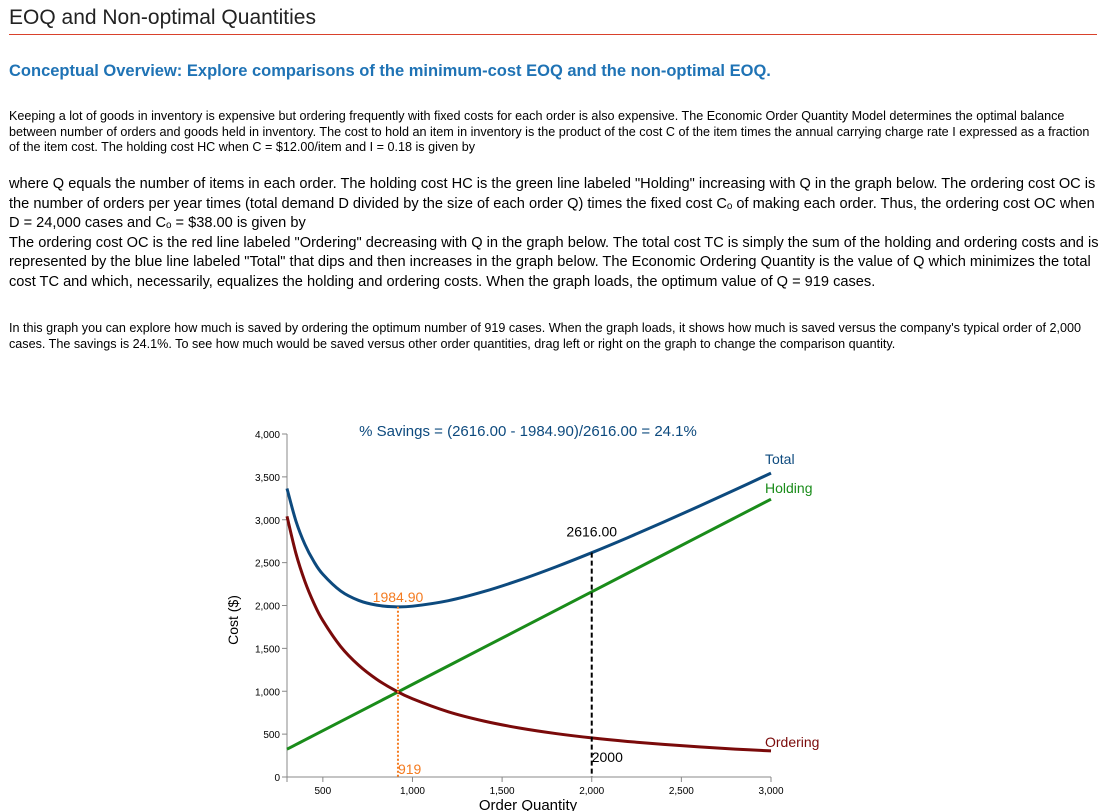 The image size is (1120, 811). What do you see at coordinates (528, 804) in the screenshot?
I see `x-axis-label: Order Quantity` at bounding box center [528, 804].